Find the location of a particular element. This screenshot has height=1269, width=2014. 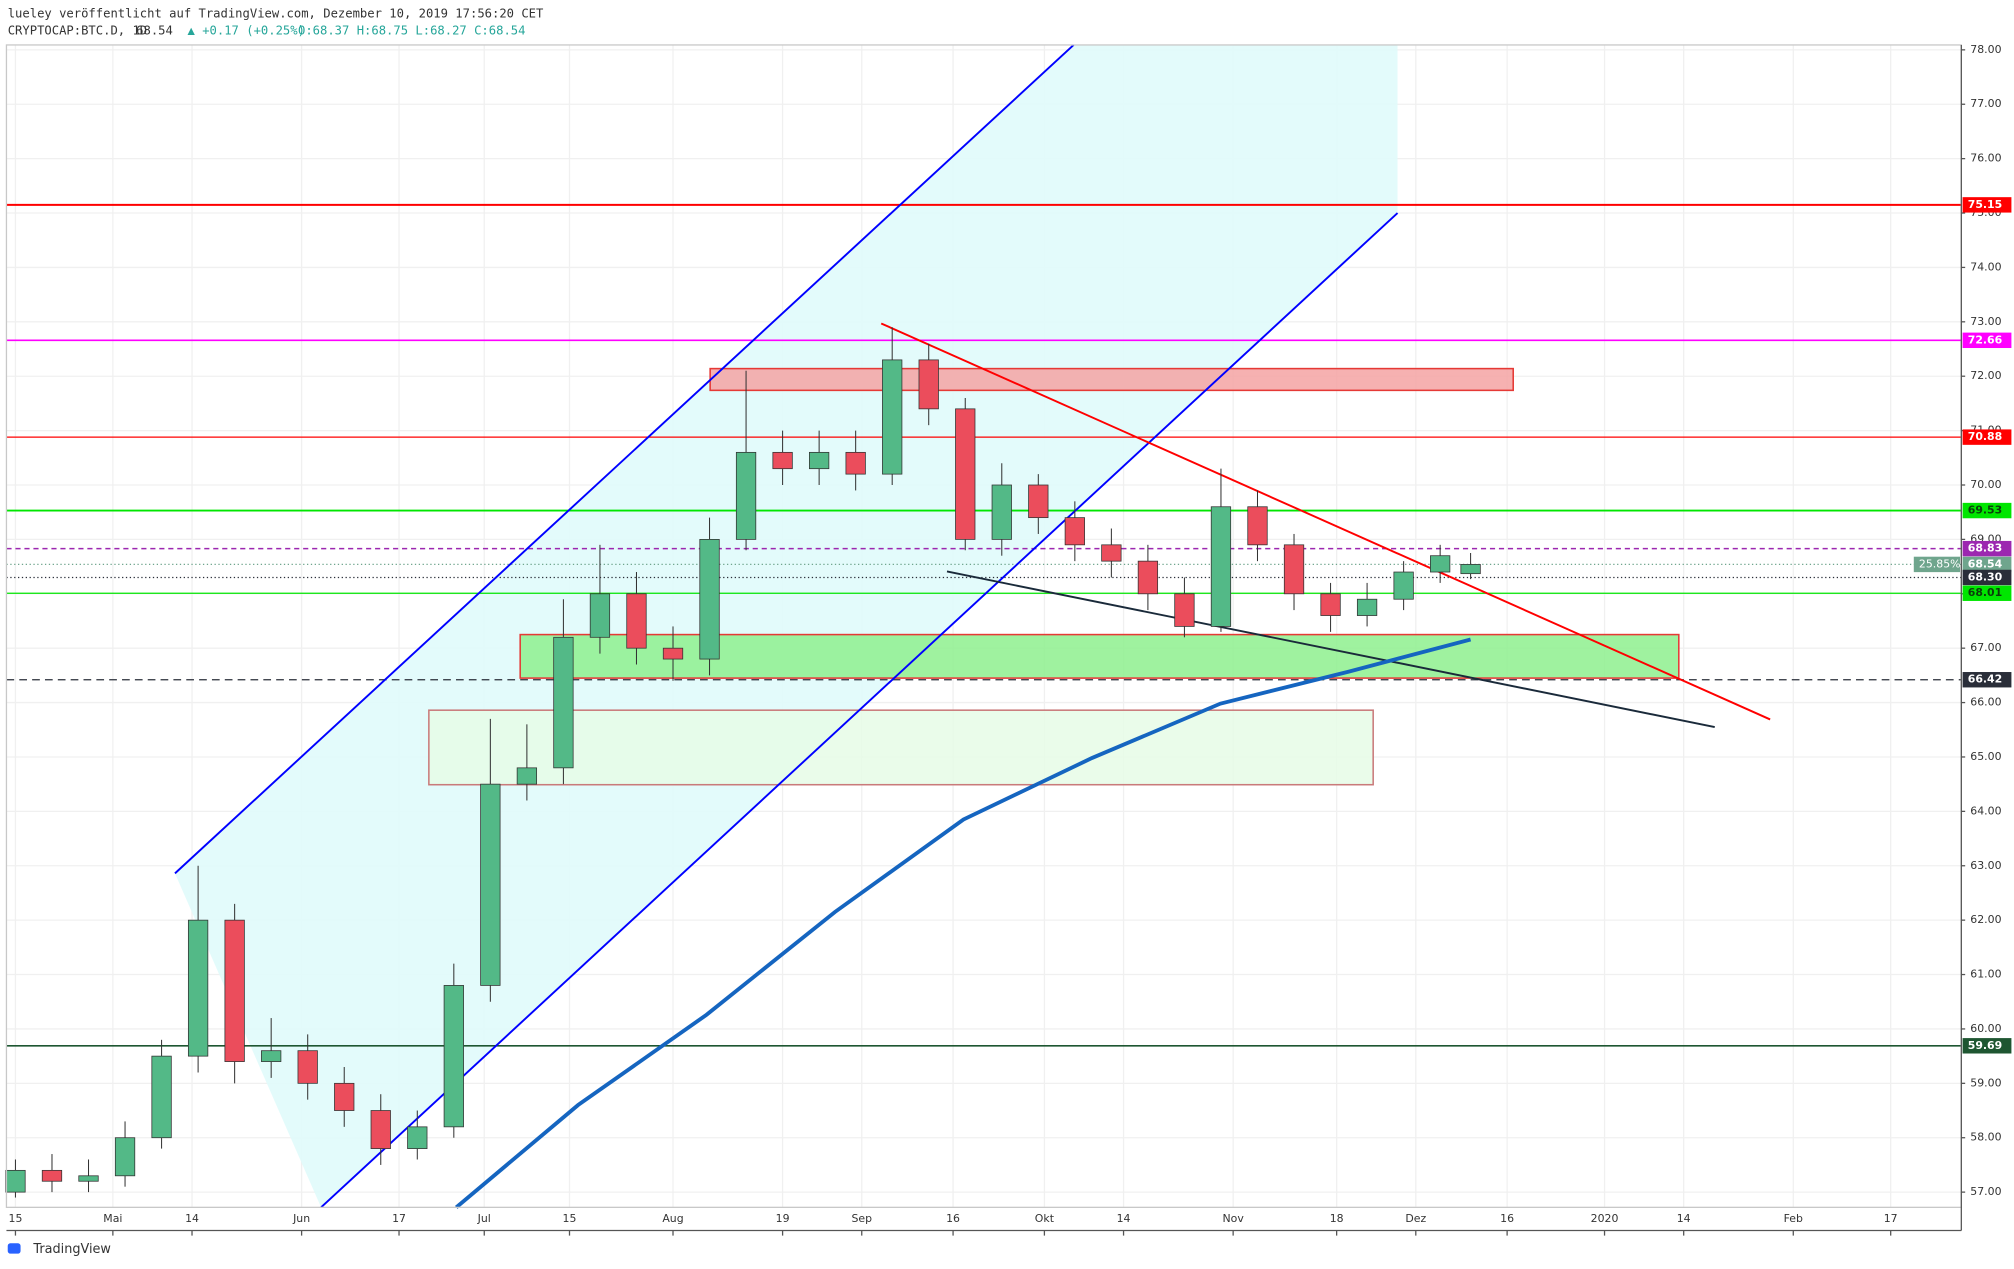

price-label: 68.01 is located at coordinates (1985, 592).